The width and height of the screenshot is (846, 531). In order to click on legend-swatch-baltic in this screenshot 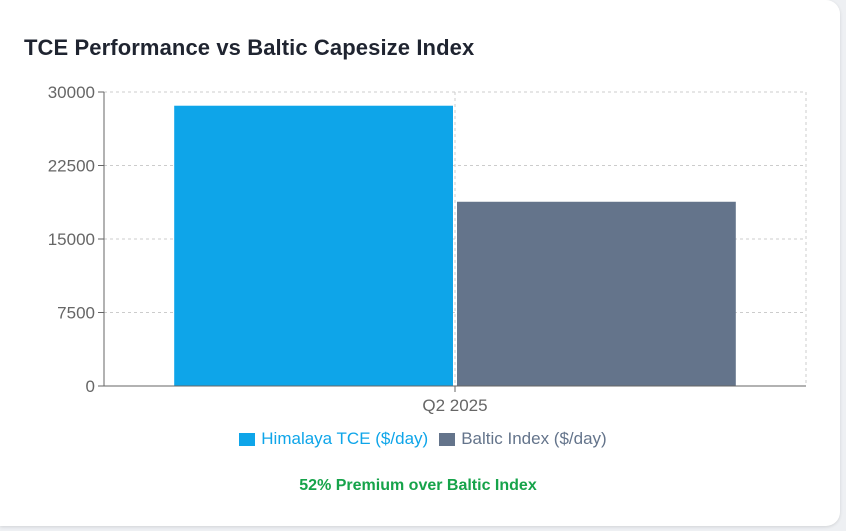, I will do `click(447, 439)`.